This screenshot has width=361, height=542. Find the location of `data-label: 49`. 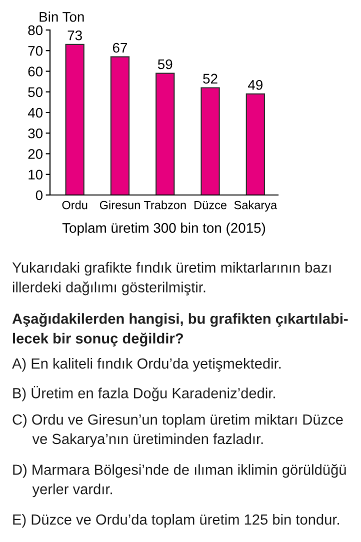

data-label: 49 is located at coordinates (255, 85).